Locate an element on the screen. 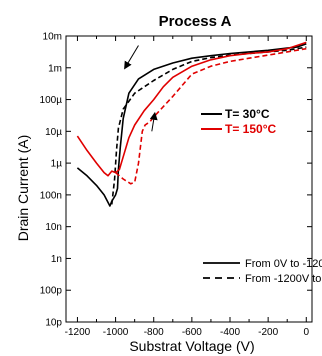  arrow-up is located at coordinates (153, 121).